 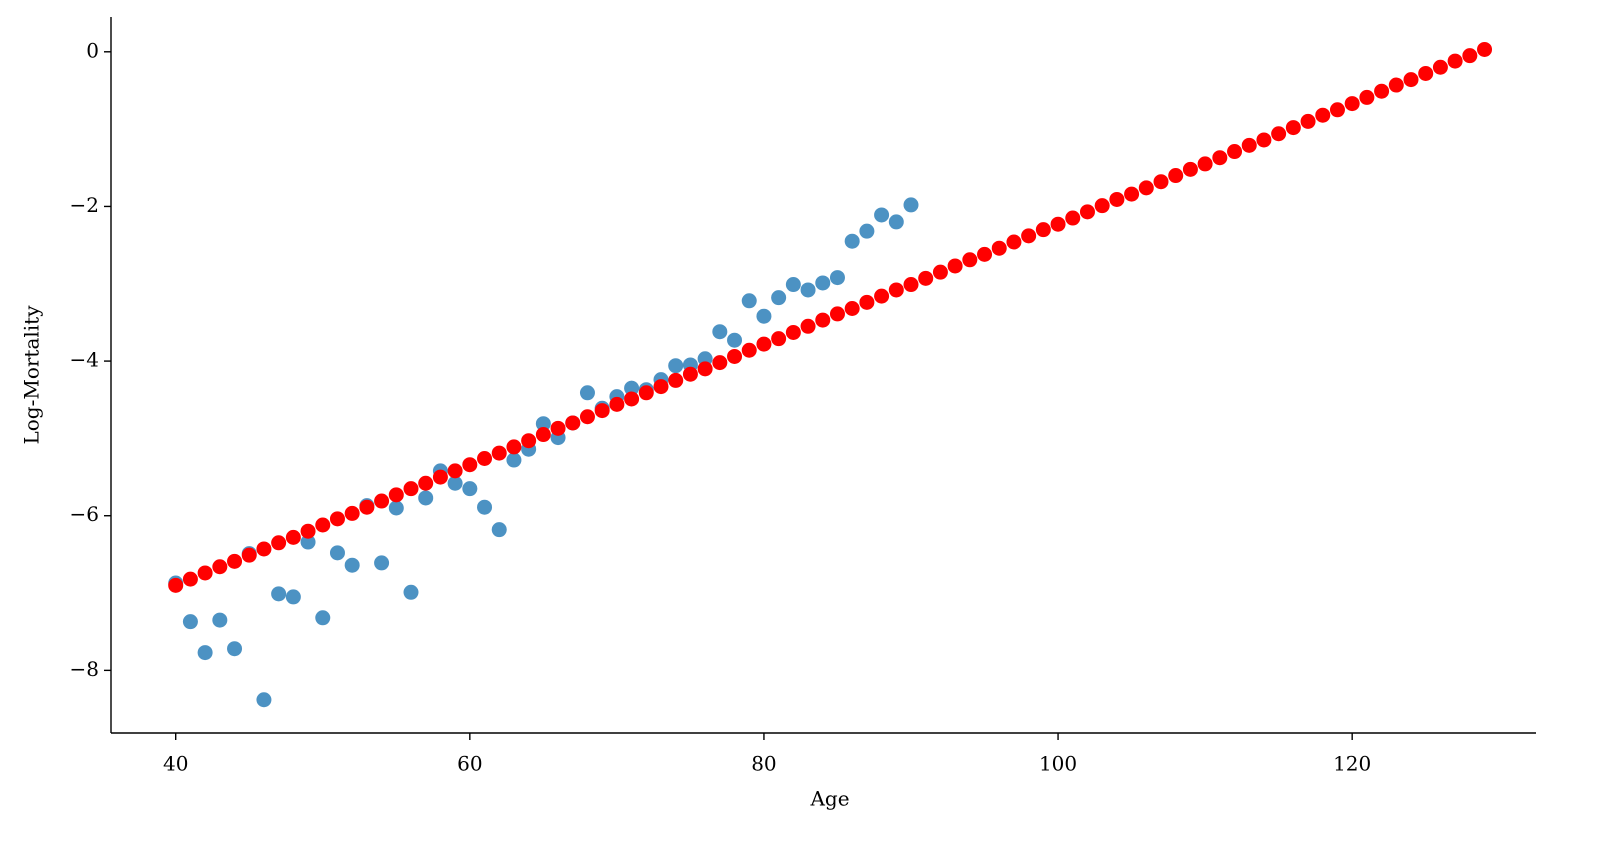 I want to click on y-tick-label: −6, so click(x=84, y=514).